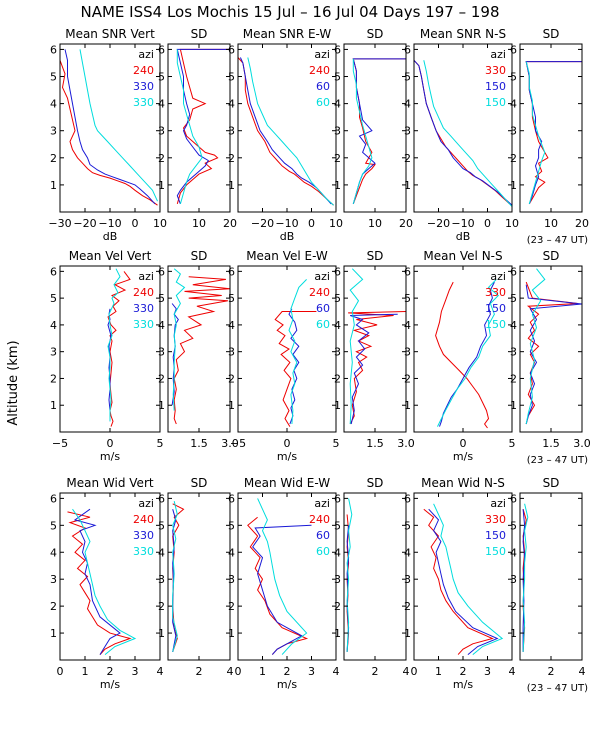 The width and height of the screenshot is (600, 750). What do you see at coordinates (238, 443) in the screenshot?
I see `x-tick-label: −5` at bounding box center [238, 443].